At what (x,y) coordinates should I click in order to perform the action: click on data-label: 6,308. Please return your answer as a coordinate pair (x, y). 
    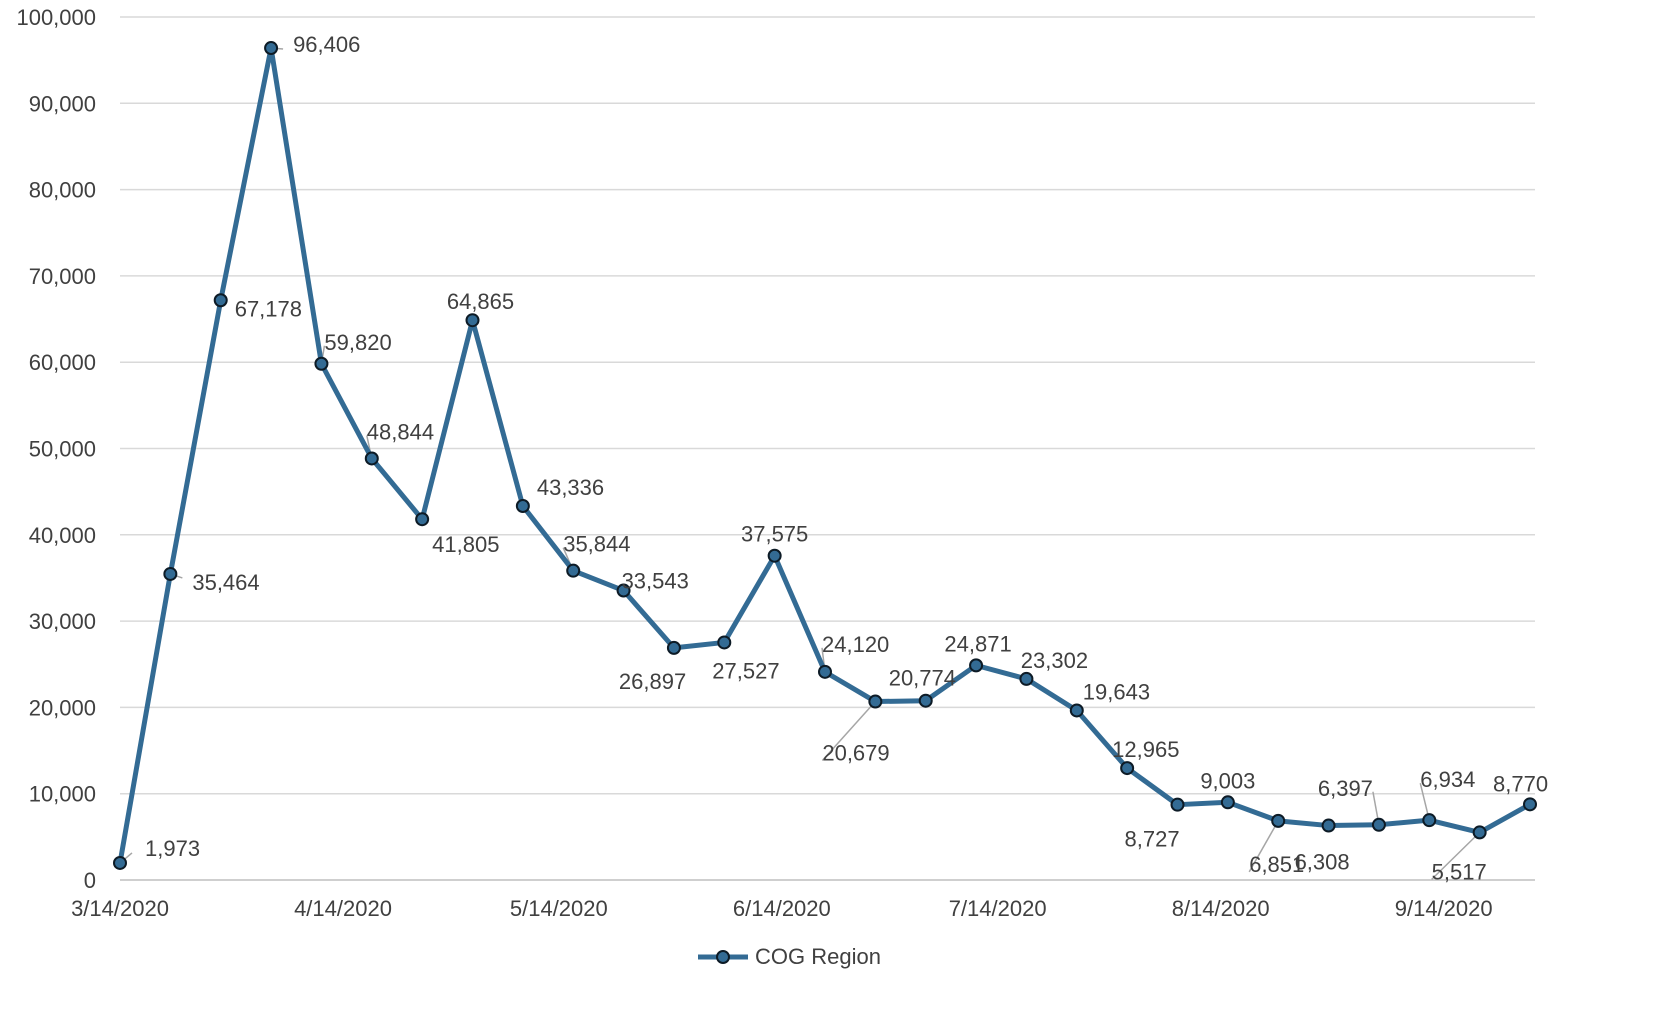
    Looking at the image, I should click on (1322, 862).